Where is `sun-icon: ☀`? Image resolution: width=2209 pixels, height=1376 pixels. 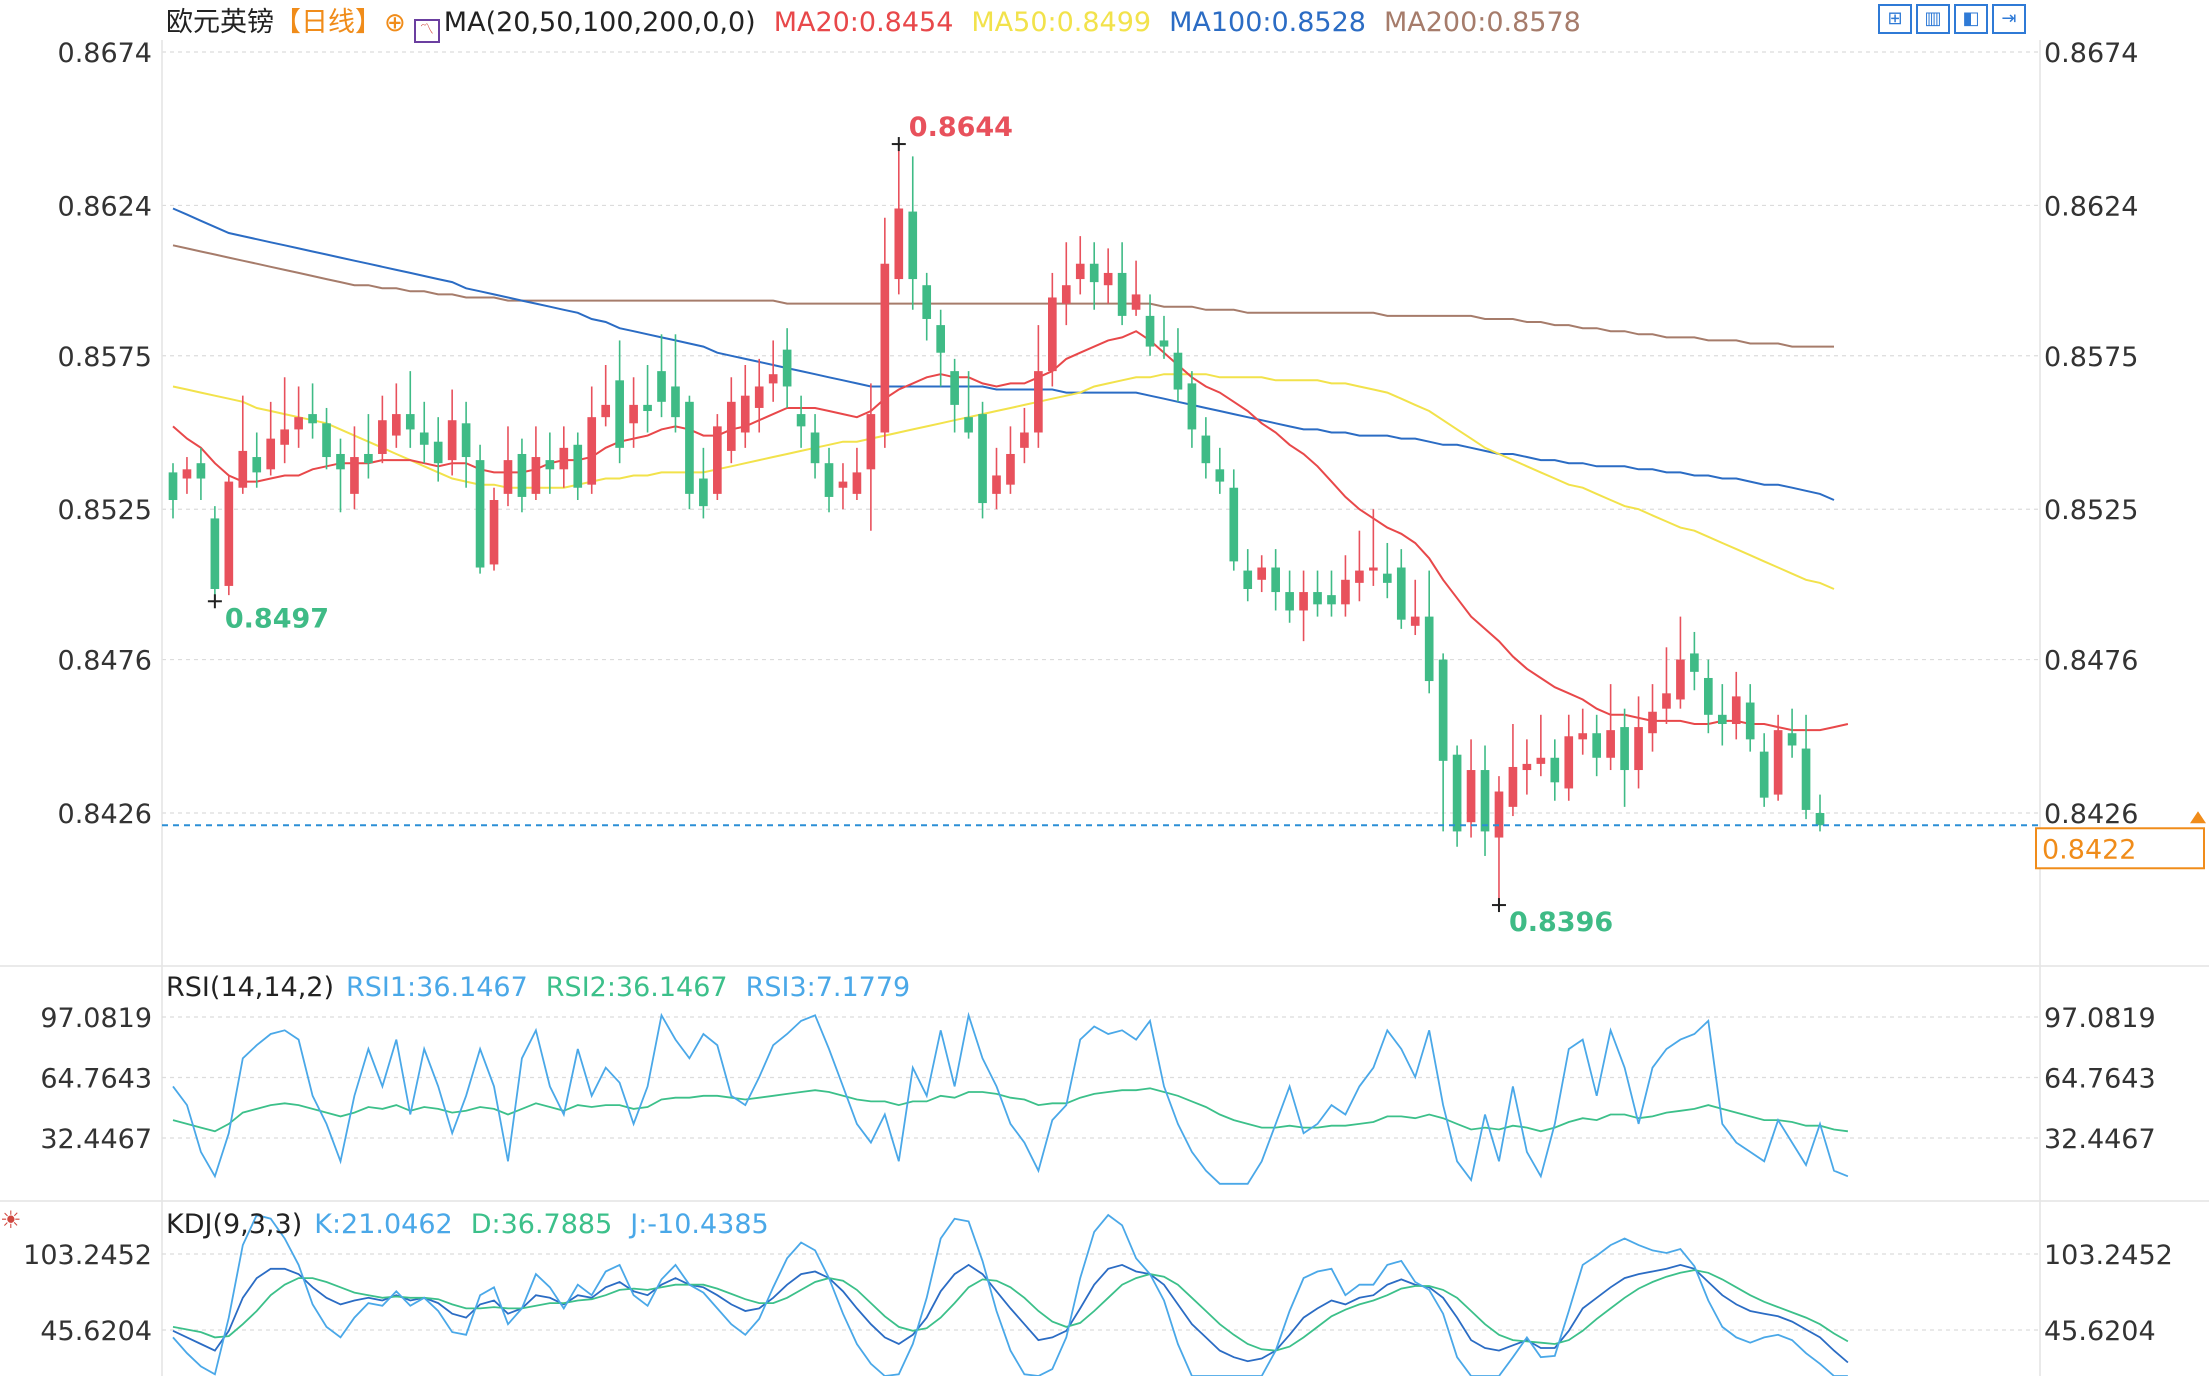 sun-icon: ☀ is located at coordinates (11, 1220).